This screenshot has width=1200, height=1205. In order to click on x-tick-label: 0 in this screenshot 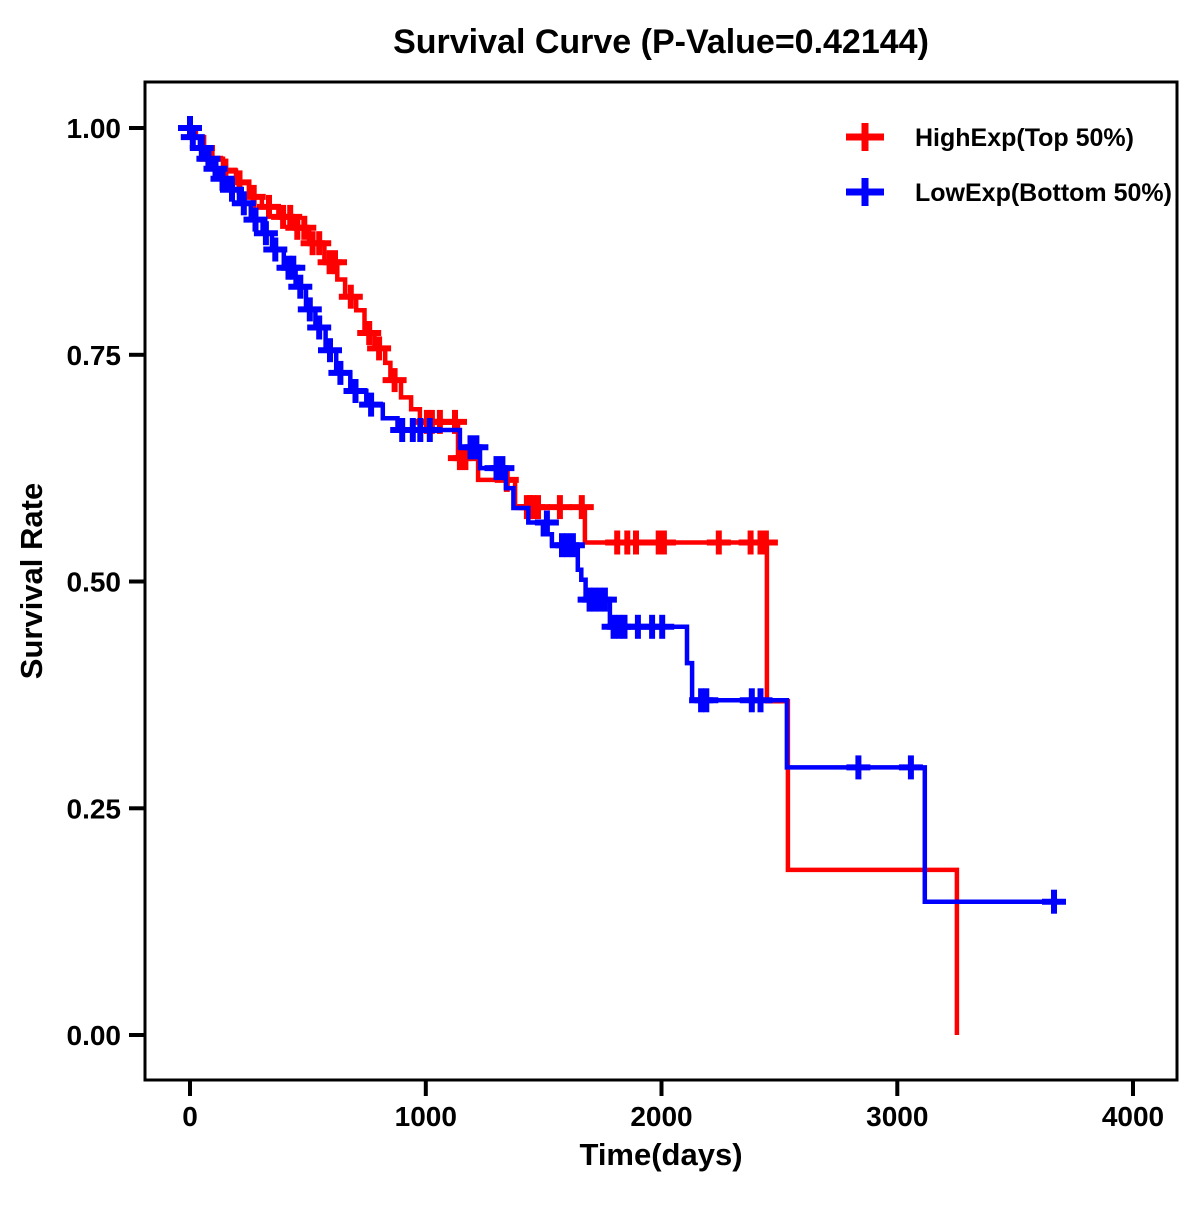, I will do `click(190, 1116)`.